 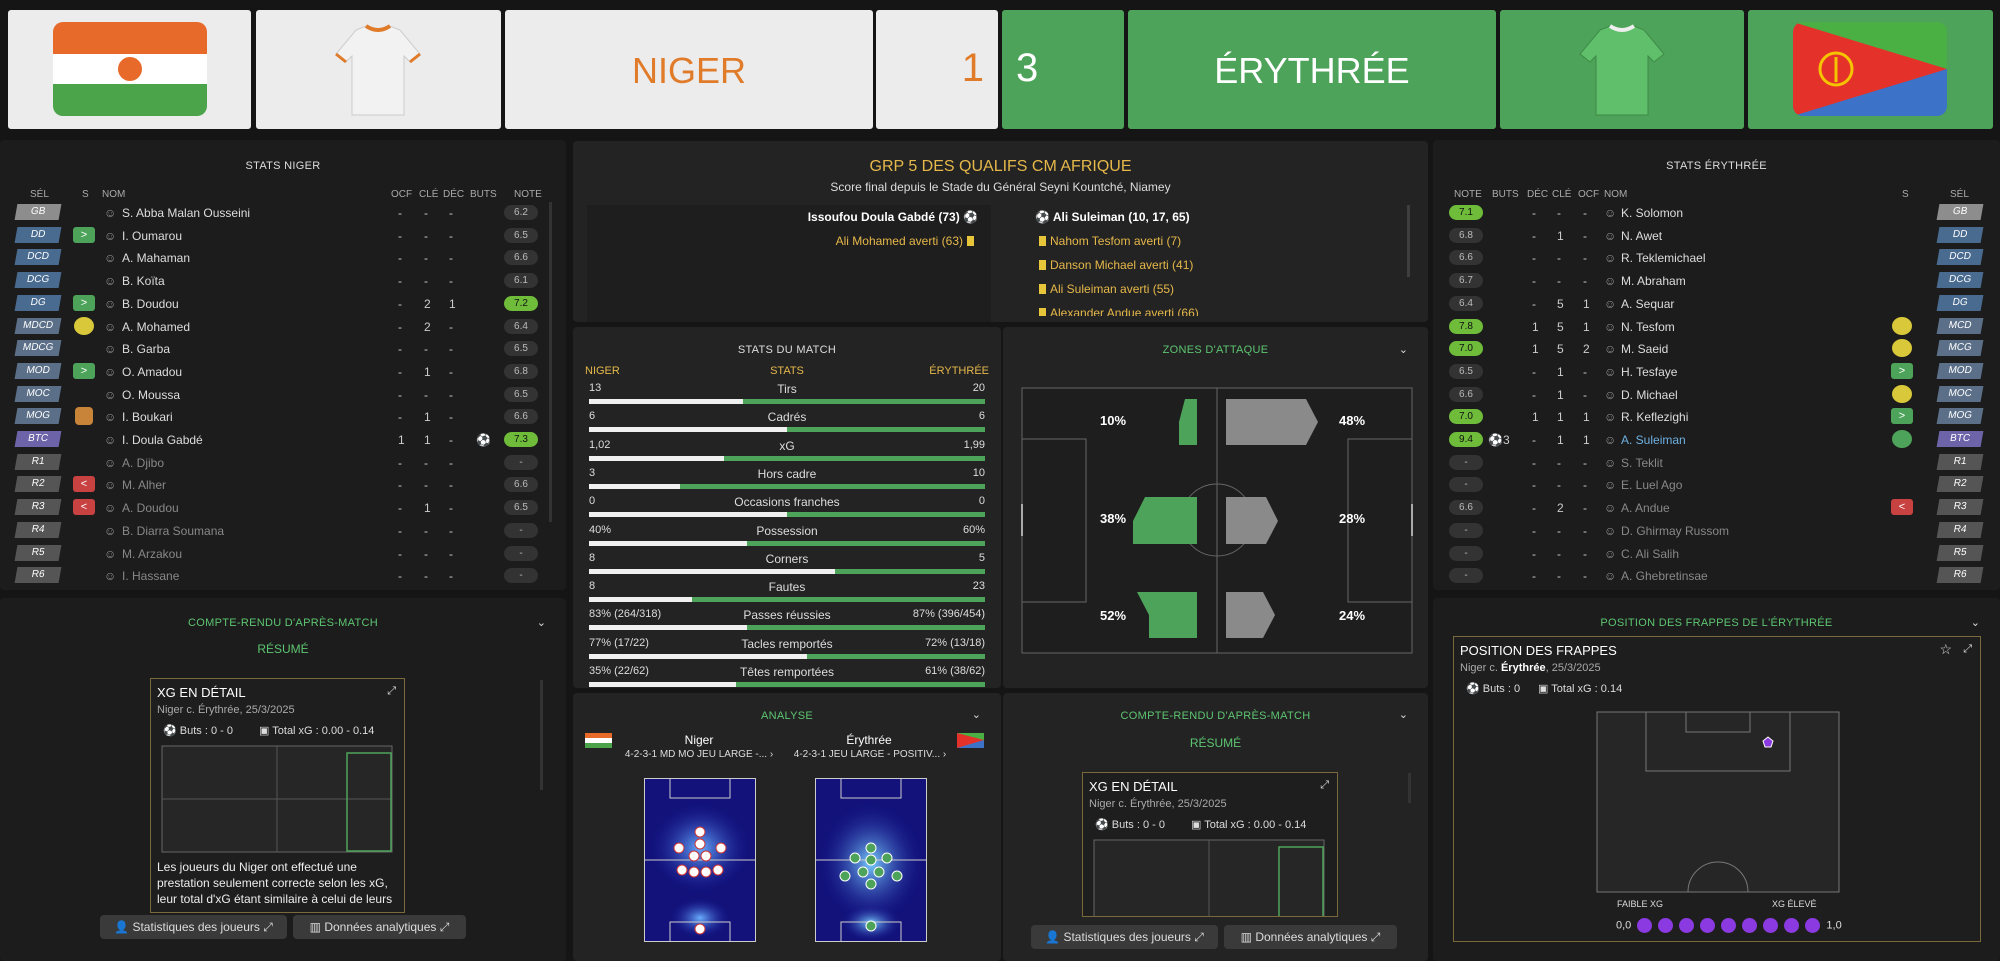 I want to click on star-icon: ☆, so click(x=1945, y=649).